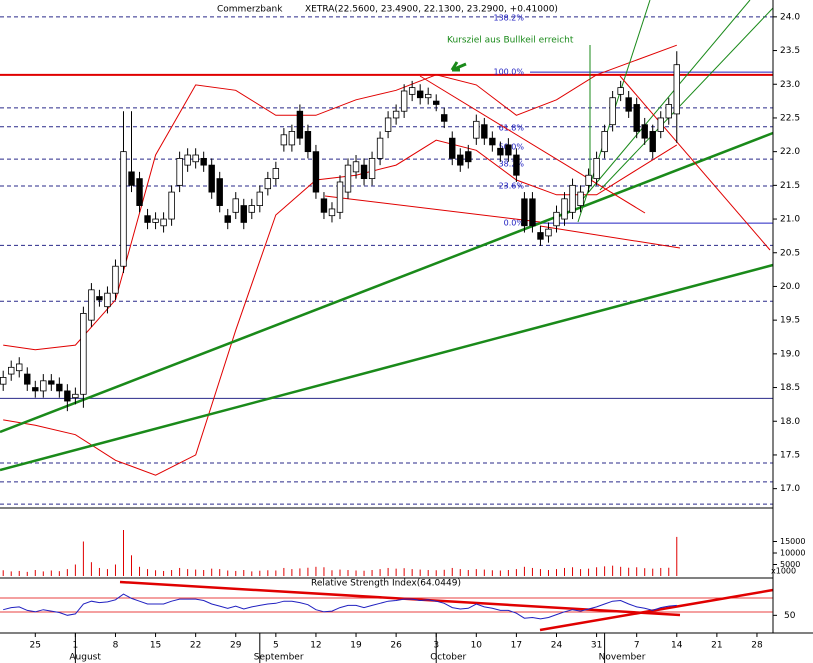 The height and width of the screenshot is (663, 813). What do you see at coordinates (790, 253) in the screenshot?
I see `y-tick-label: 20.5` at bounding box center [790, 253].